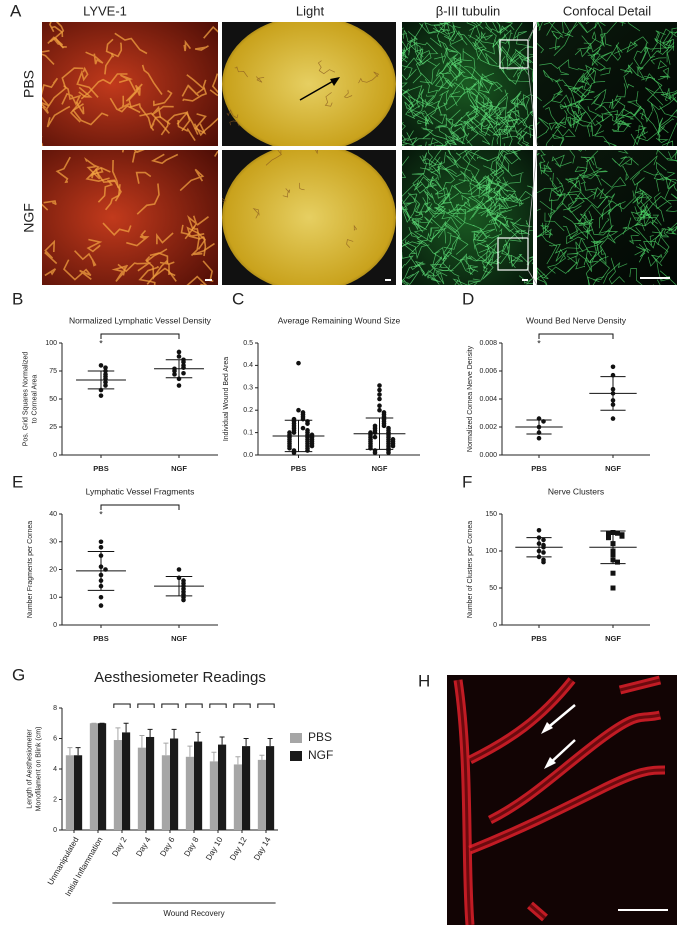  What do you see at coordinates (640, 685) in the screenshot?
I see `vessel-core` at bounding box center [640, 685].